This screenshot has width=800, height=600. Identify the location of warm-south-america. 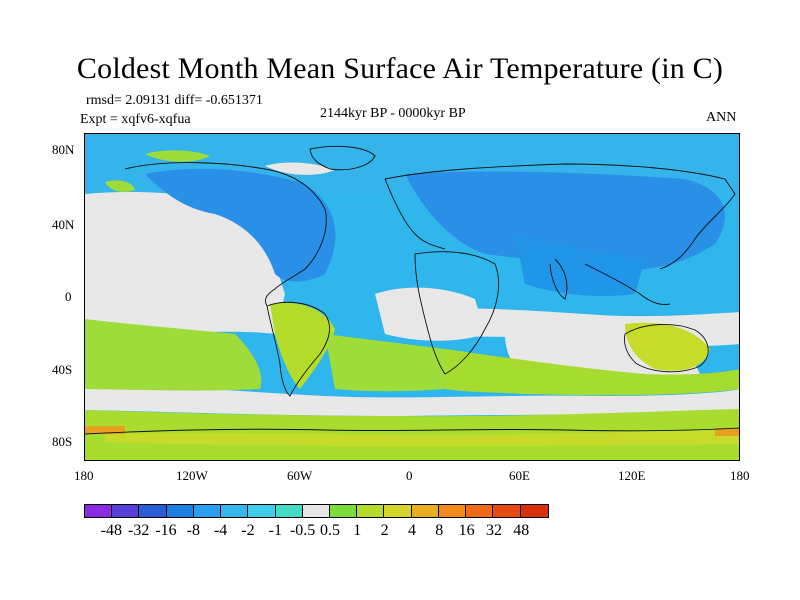
(302, 345).